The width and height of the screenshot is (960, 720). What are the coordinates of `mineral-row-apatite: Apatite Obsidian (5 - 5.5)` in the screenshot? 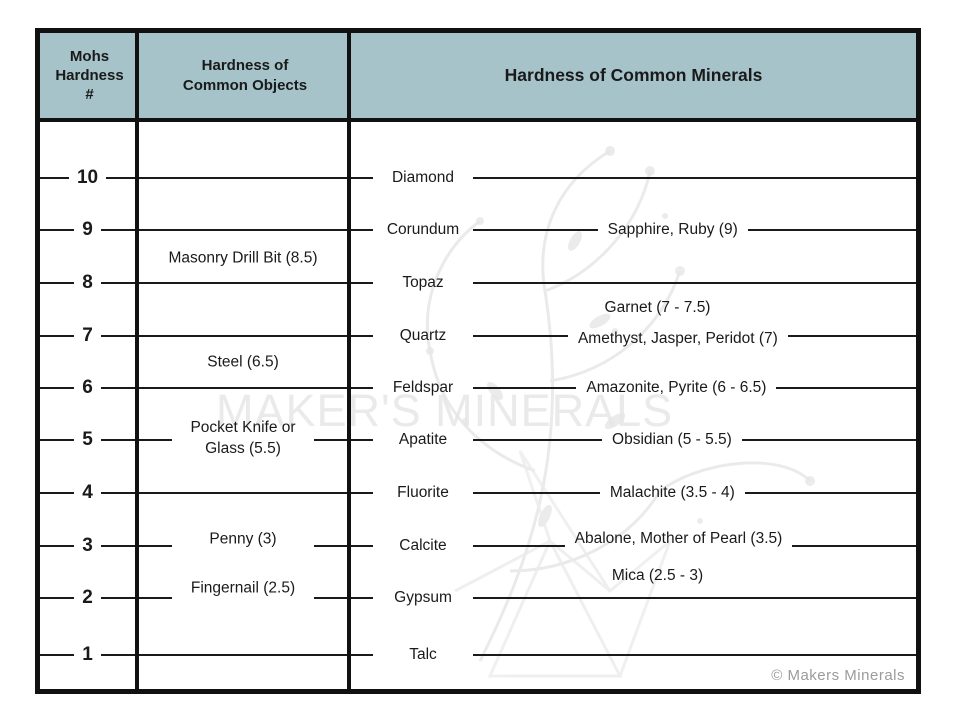 It's located at (633, 440).